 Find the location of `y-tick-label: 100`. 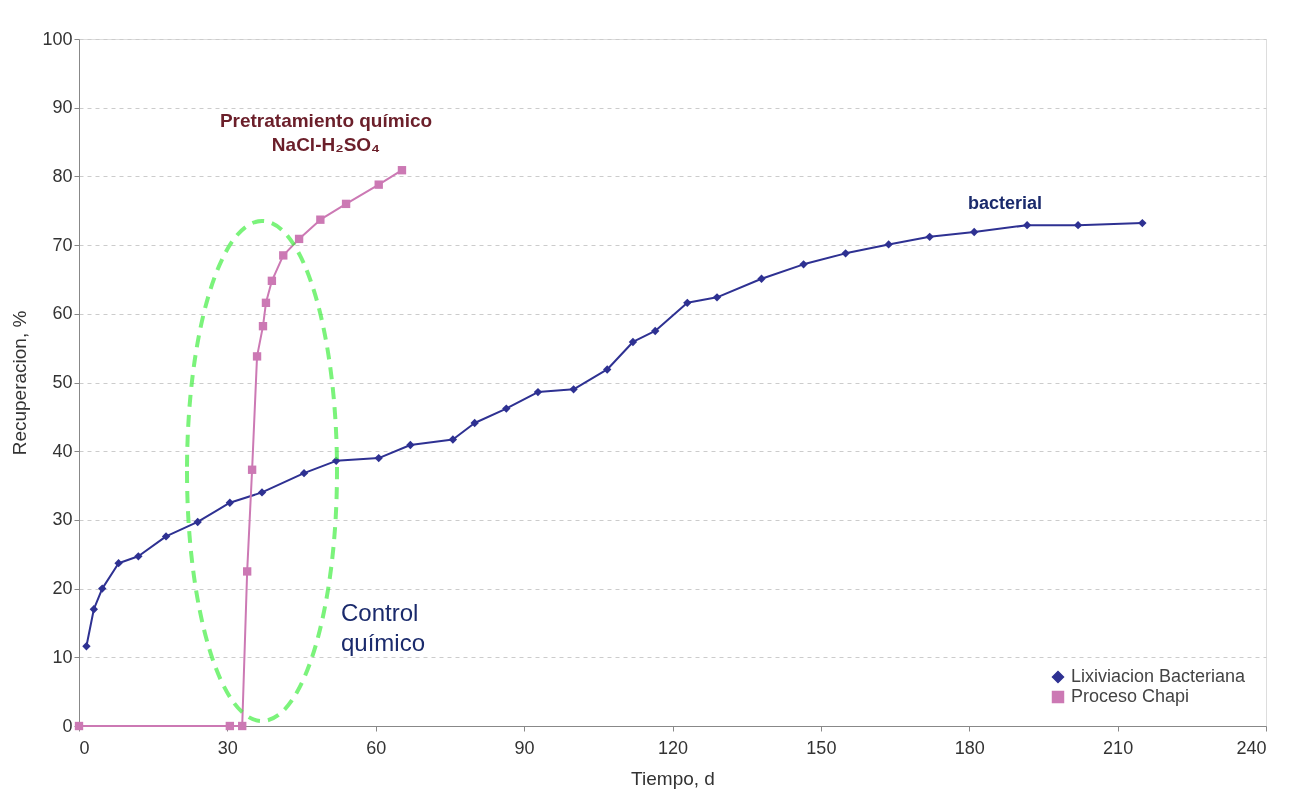

y-tick-label: 100 is located at coordinates (57, 38).